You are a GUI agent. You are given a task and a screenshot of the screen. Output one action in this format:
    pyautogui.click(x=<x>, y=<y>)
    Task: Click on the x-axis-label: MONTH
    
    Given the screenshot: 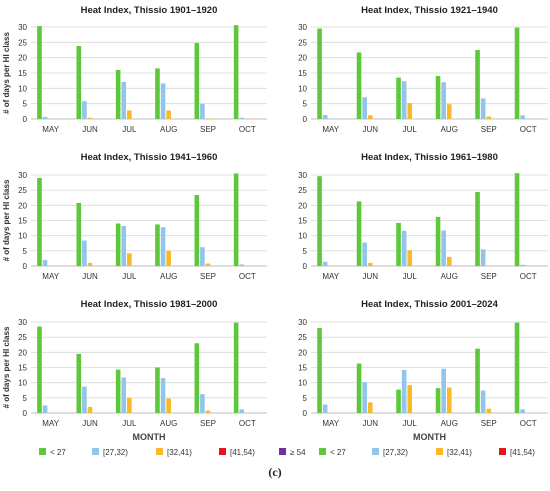 What is the action you would take?
    pyautogui.click(x=429, y=437)
    